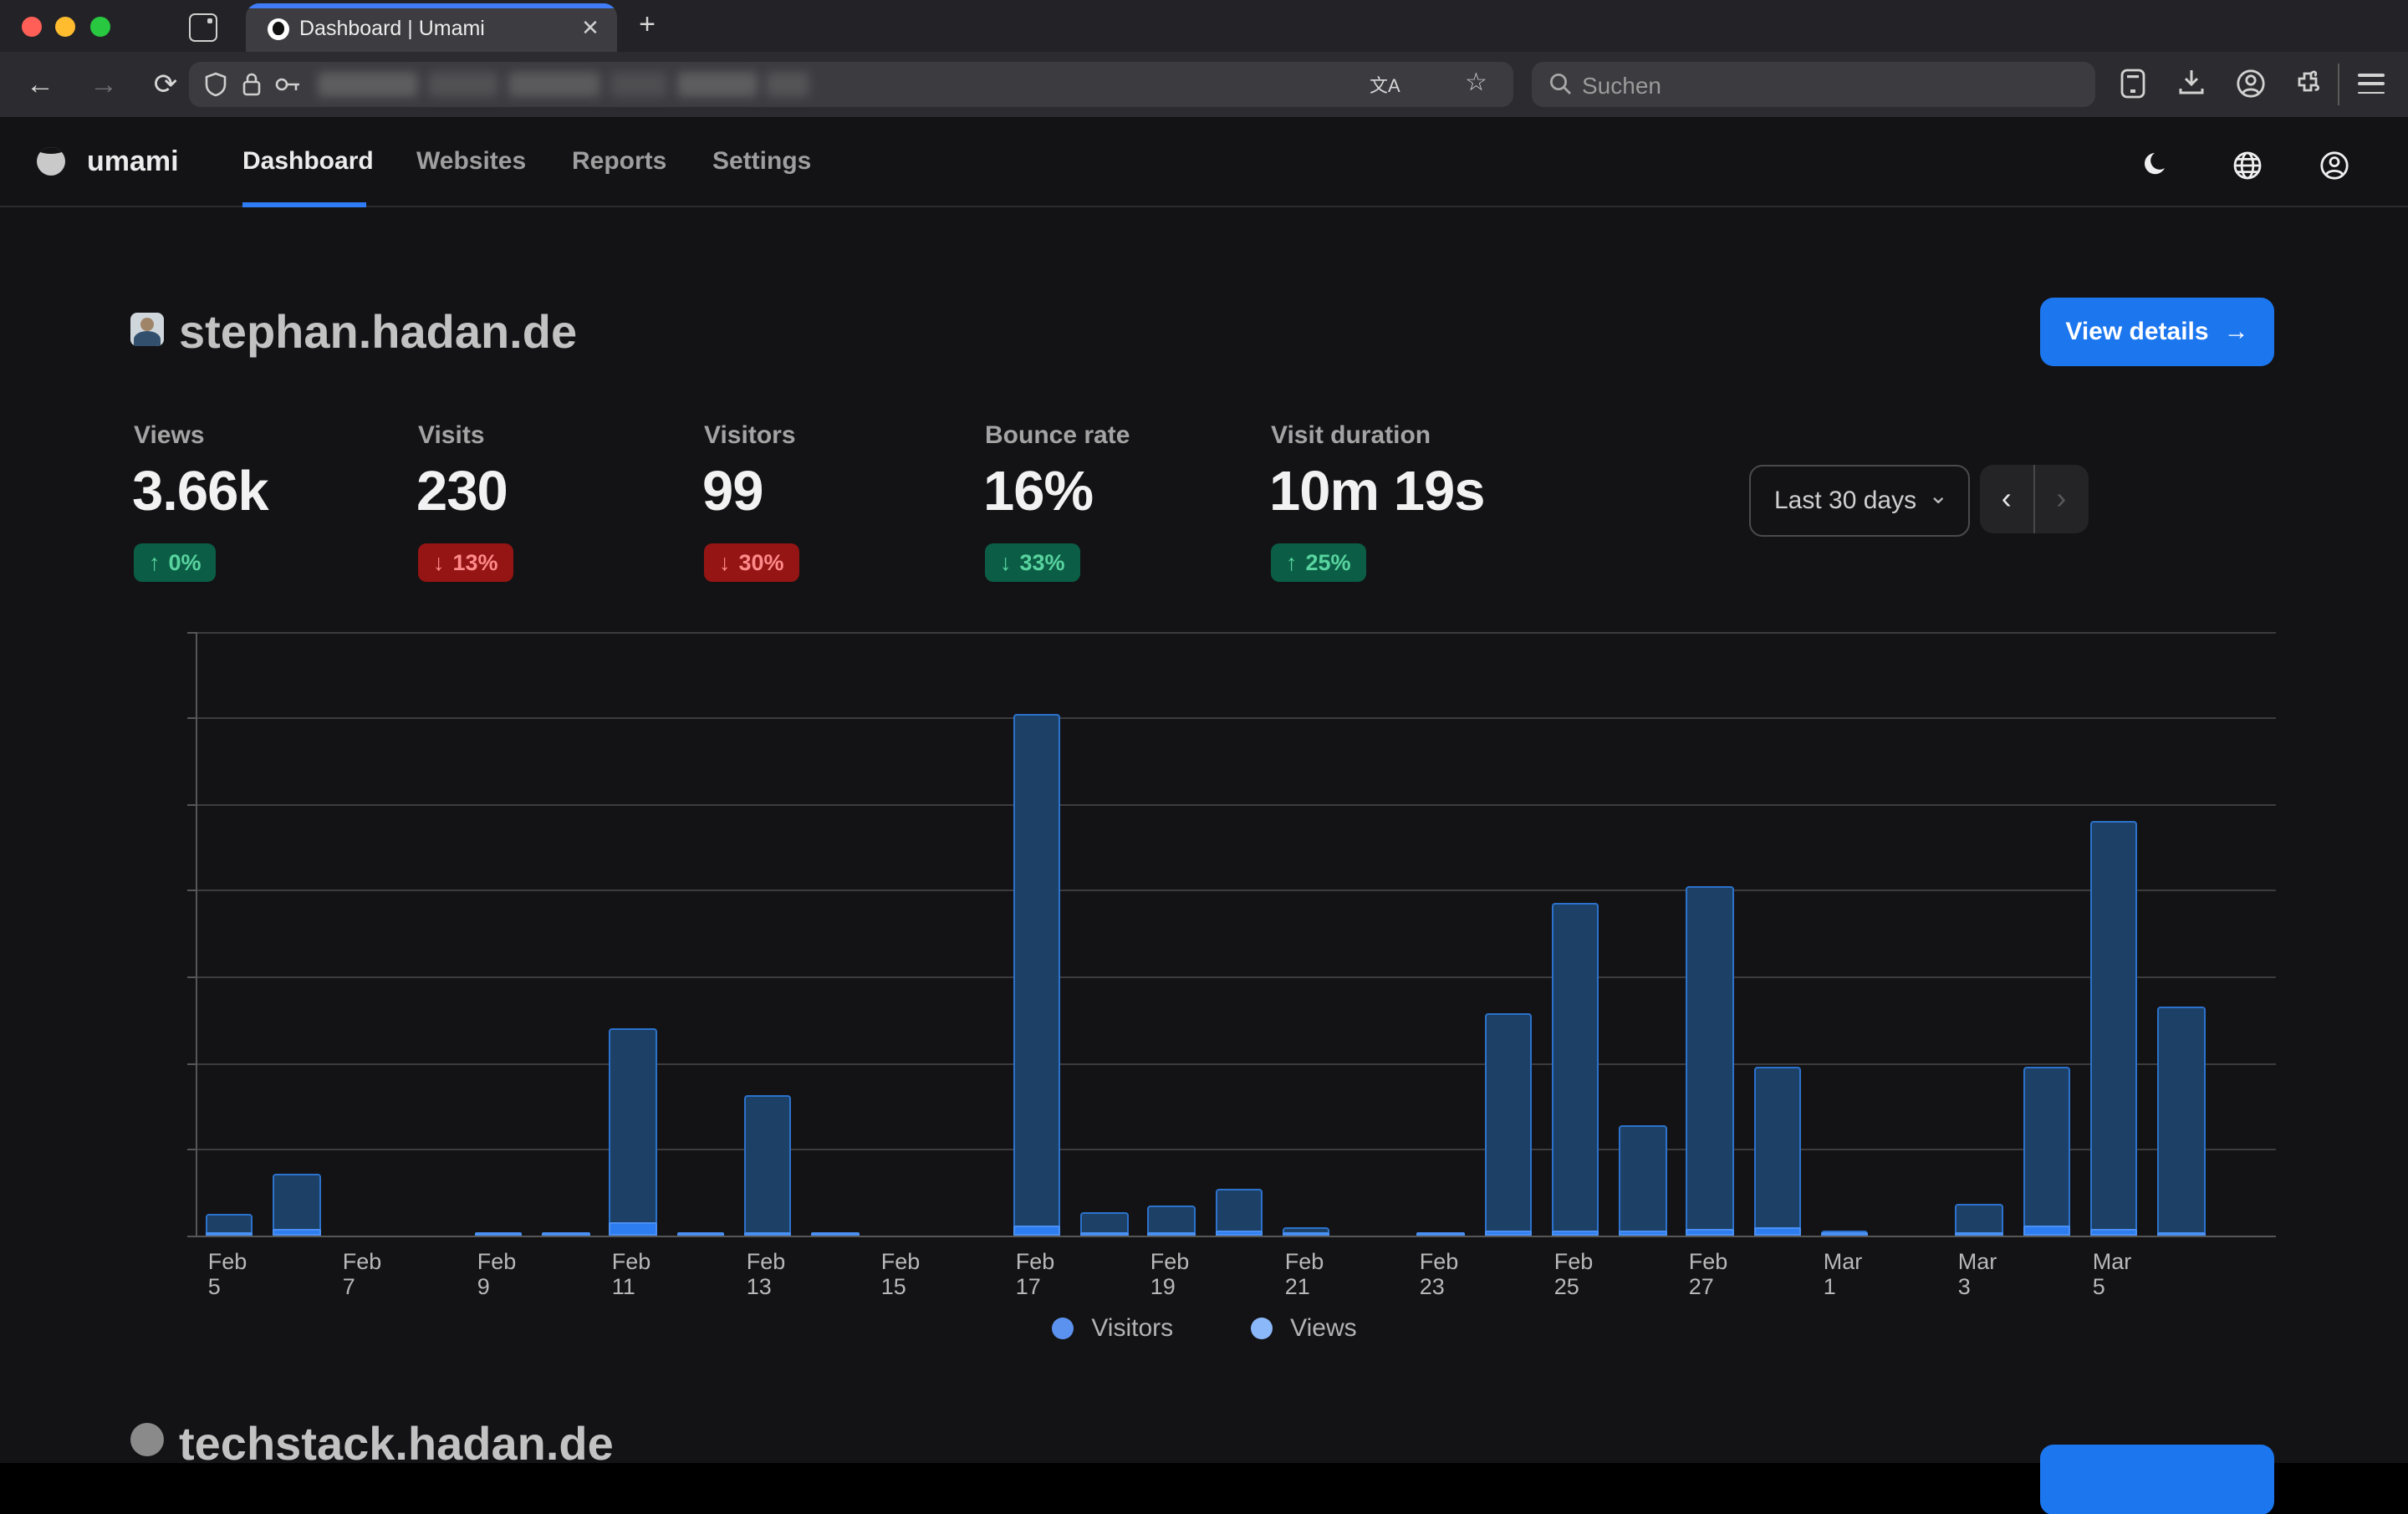  I want to click on language-globe-icon, so click(2247, 165).